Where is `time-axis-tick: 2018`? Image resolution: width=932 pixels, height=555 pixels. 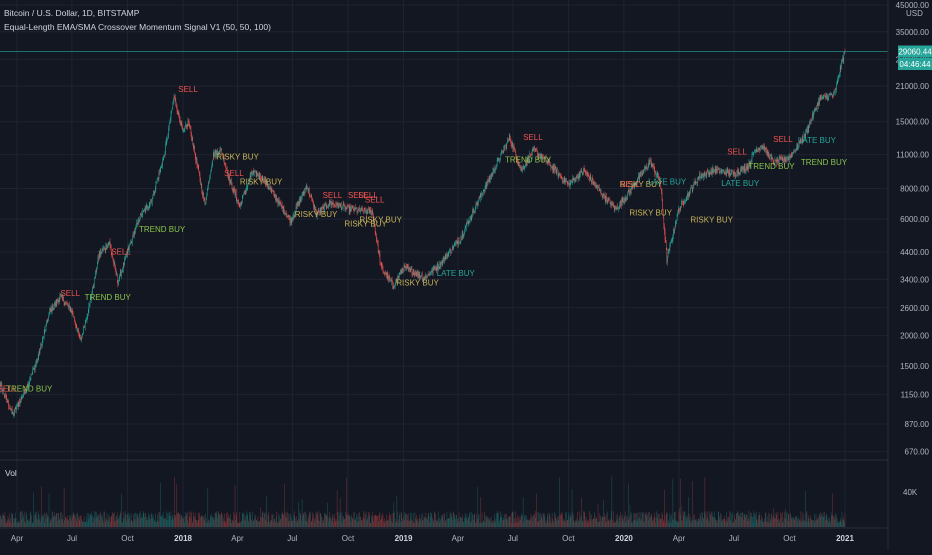 time-axis-tick: 2018 is located at coordinates (183, 538).